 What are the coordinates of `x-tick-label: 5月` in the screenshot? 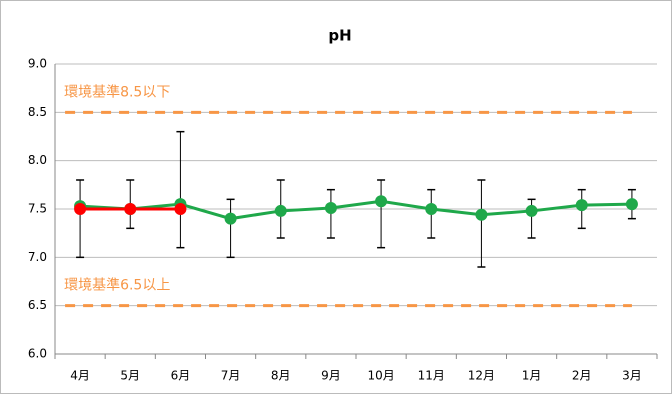 It's located at (130, 376).